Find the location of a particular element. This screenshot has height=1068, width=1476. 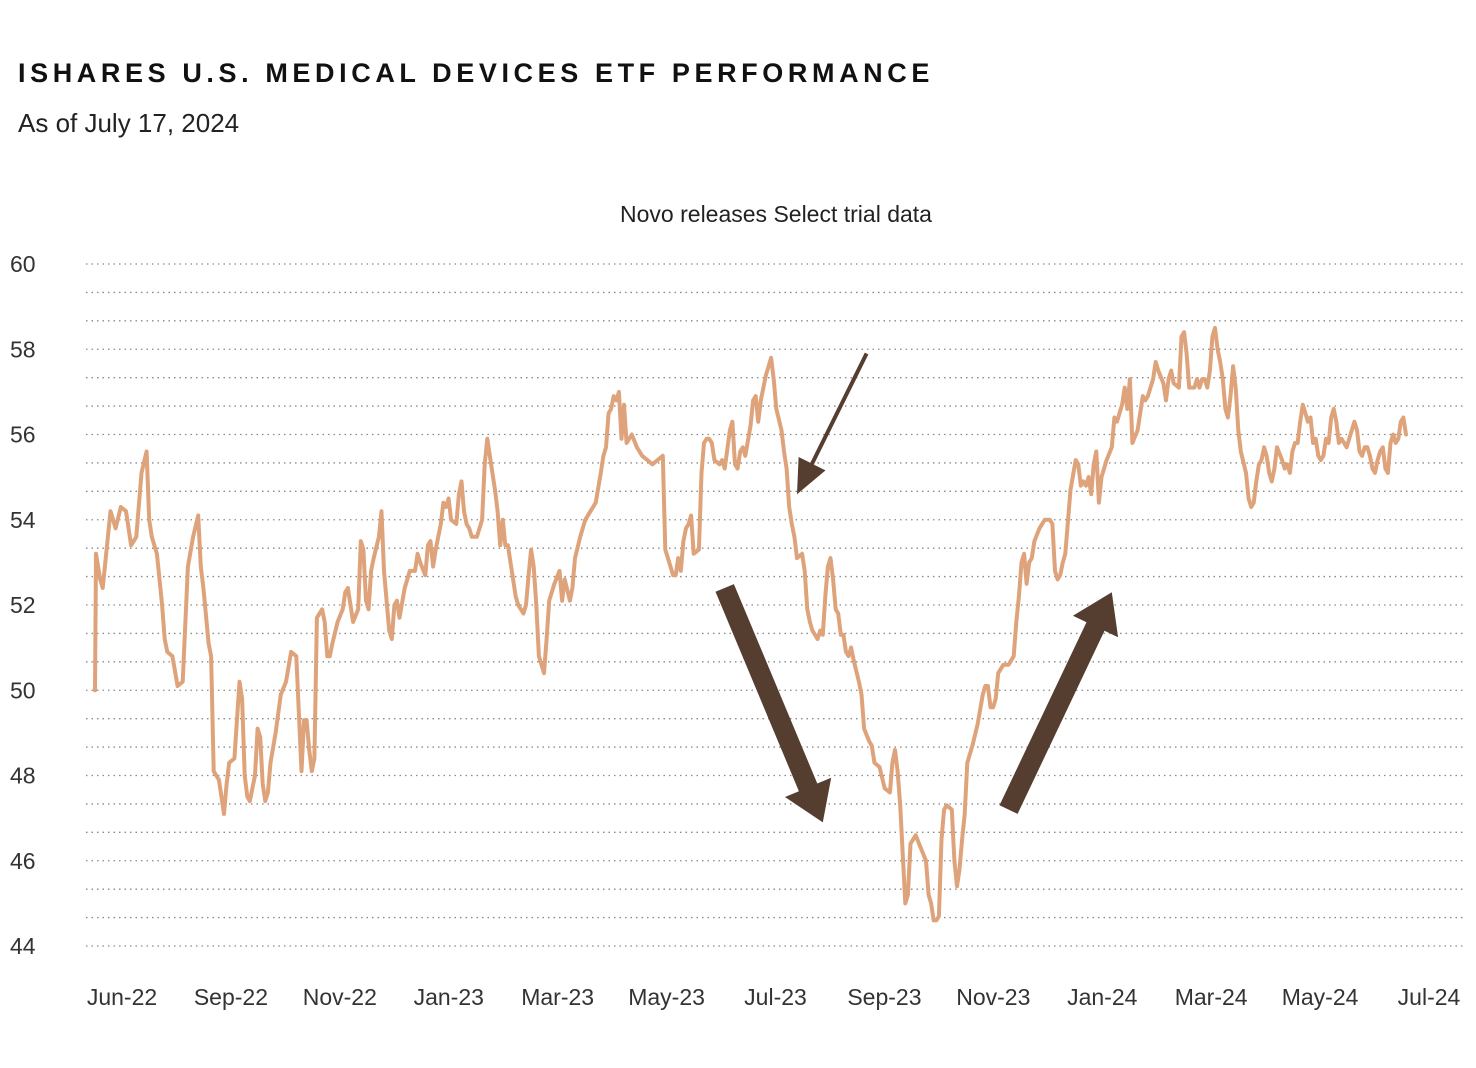

x-tick-label: Jul-23 is located at coordinates (775, 997).